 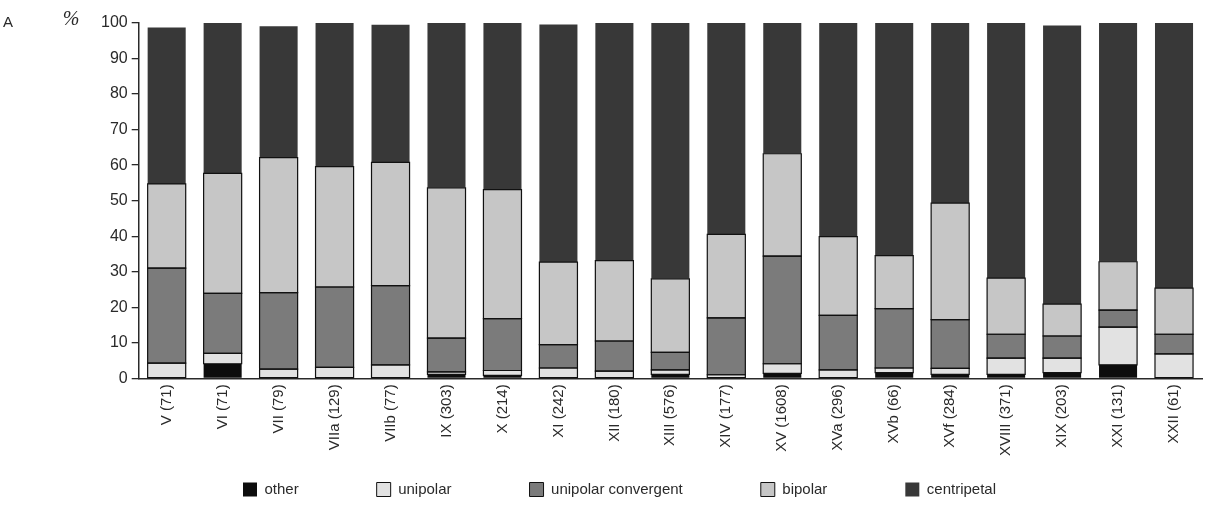 I want to click on y-tick-label: 40, so click(x=118, y=235).